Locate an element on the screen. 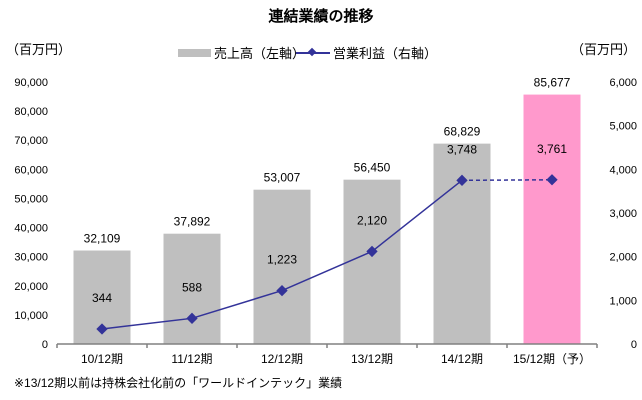 The width and height of the screenshot is (642, 400). right-axis-unit: （百万円） is located at coordinates (603, 49).